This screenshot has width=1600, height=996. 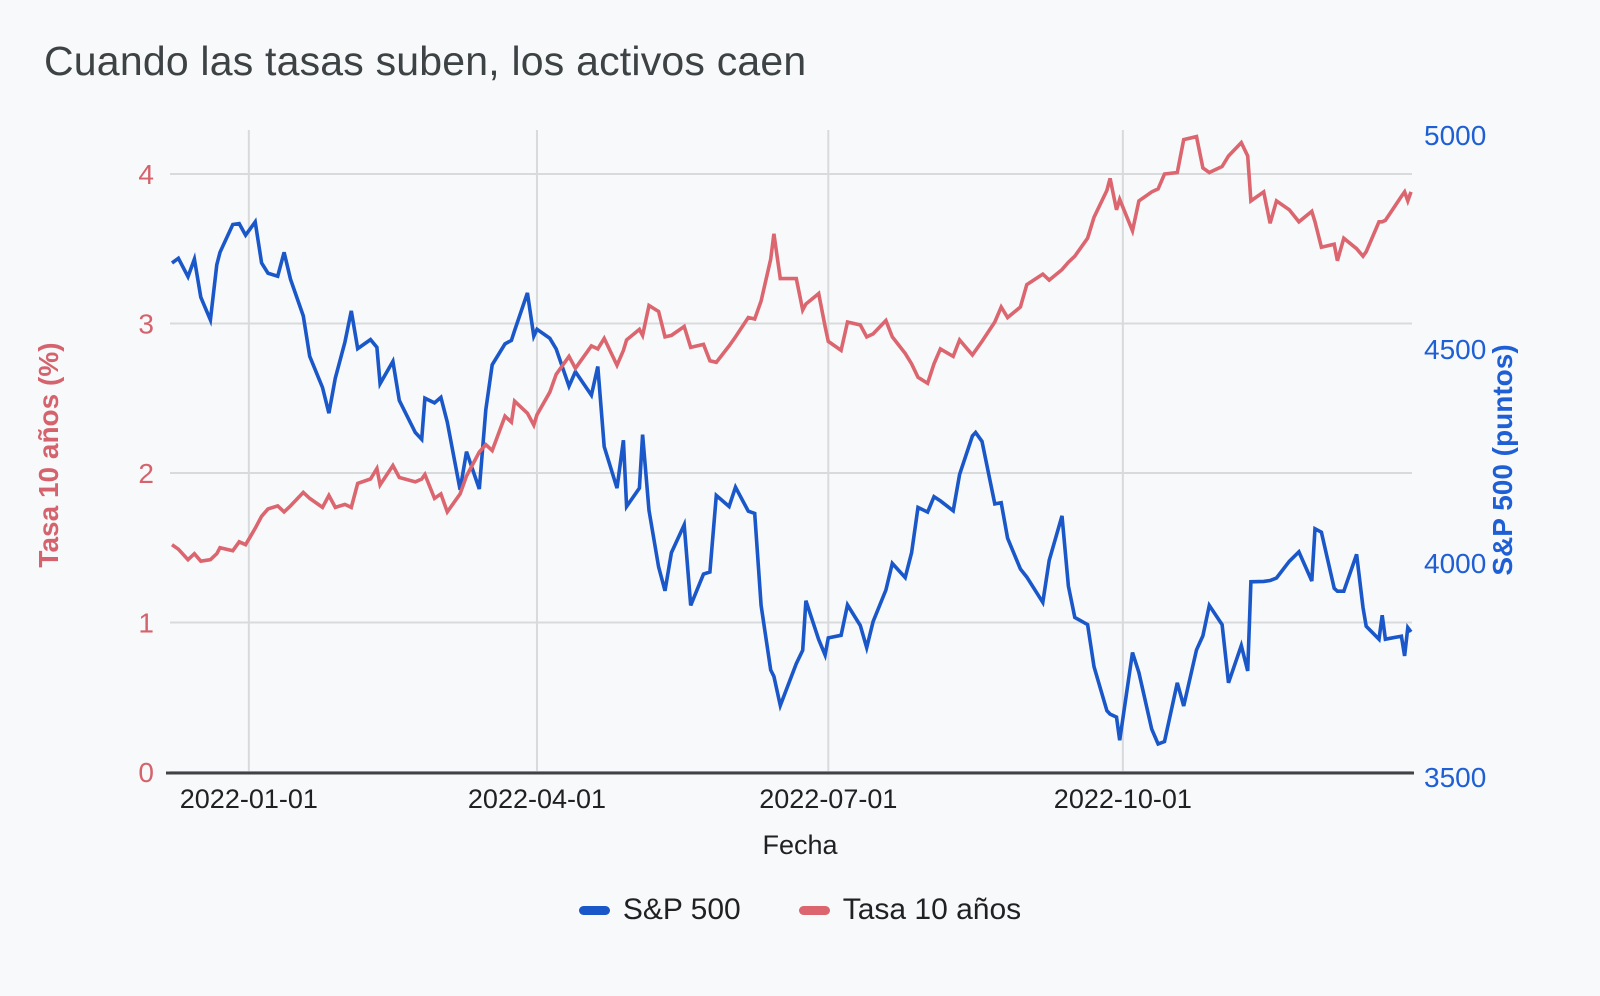 I want to click on right-tick-label: 4000, so click(x=1455, y=563).